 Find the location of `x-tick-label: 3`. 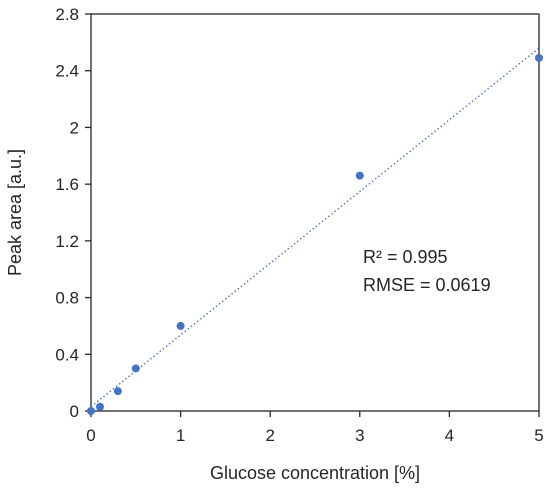

x-tick-label: 3 is located at coordinates (359, 435).